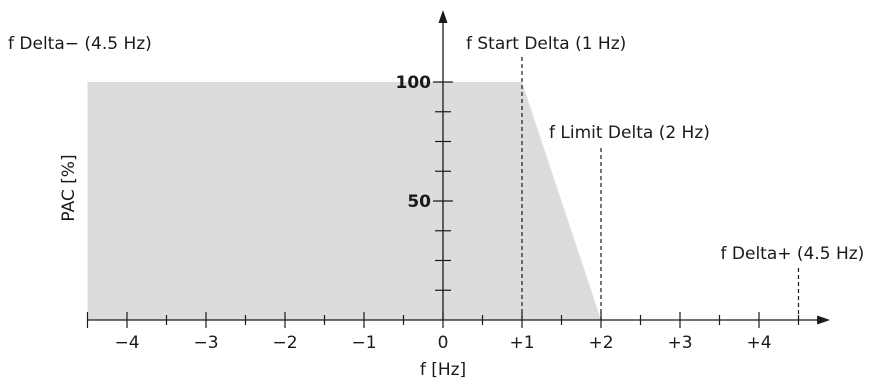  Describe the element at coordinates (629, 133) in the screenshot. I see `reference-label: f Limit Delta (2 Hz)` at that location.